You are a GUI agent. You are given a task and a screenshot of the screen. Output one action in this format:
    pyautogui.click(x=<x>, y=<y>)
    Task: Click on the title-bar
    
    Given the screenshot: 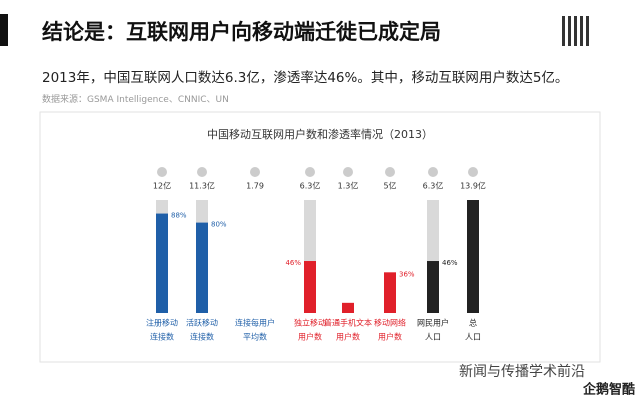 What is the action you would take?
    pyautogui.click(x=4, y=30)
    